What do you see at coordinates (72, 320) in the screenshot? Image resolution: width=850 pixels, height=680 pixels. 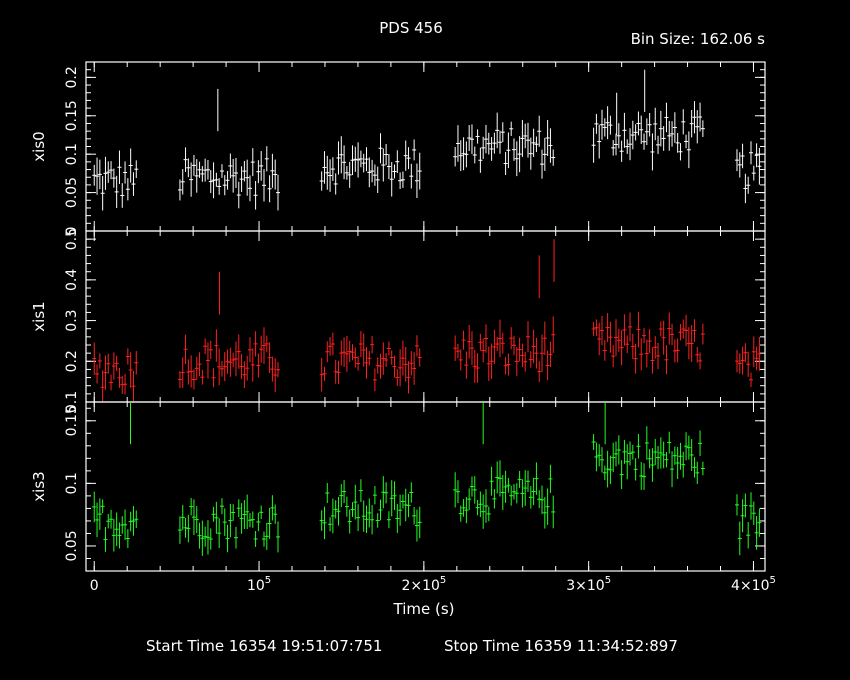 I see `y-tick-label: 0.3` at bounding box center [72, 320].